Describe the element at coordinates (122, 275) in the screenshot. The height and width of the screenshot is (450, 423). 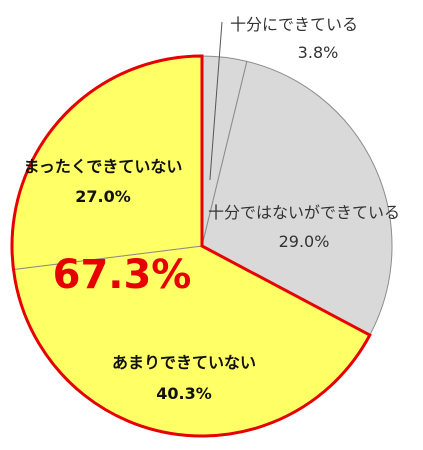
I see `combined-percentage-annotation: 67.3%` at that location.